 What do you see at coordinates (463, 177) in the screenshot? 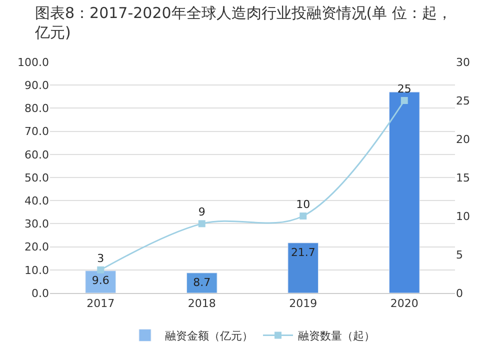
I see `y2-tick-label: 15` at bounding box center [463, 177].